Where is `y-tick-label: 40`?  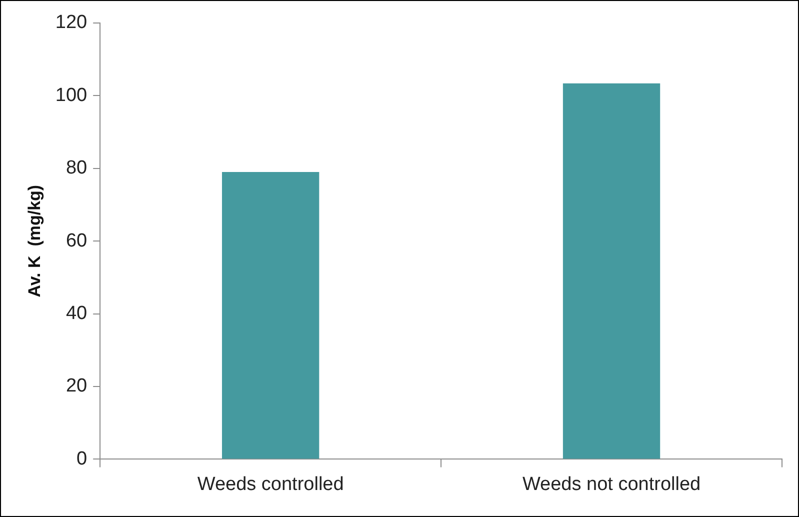
y-tick-label: 40 is located at coordinates (77, 313).